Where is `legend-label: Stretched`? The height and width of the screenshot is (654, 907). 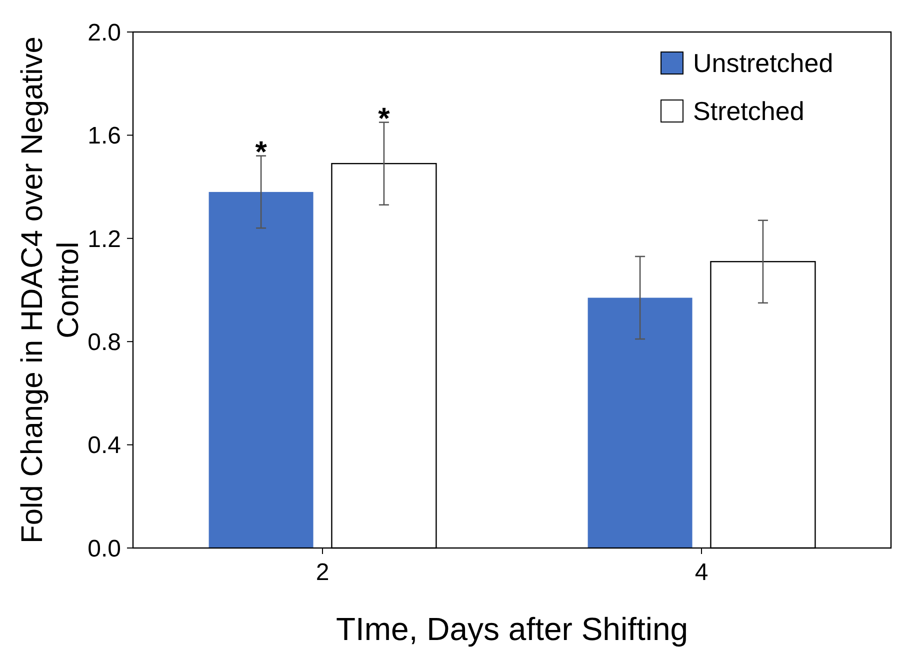
legend-label: Stretched is located at coordinates (748, 111).